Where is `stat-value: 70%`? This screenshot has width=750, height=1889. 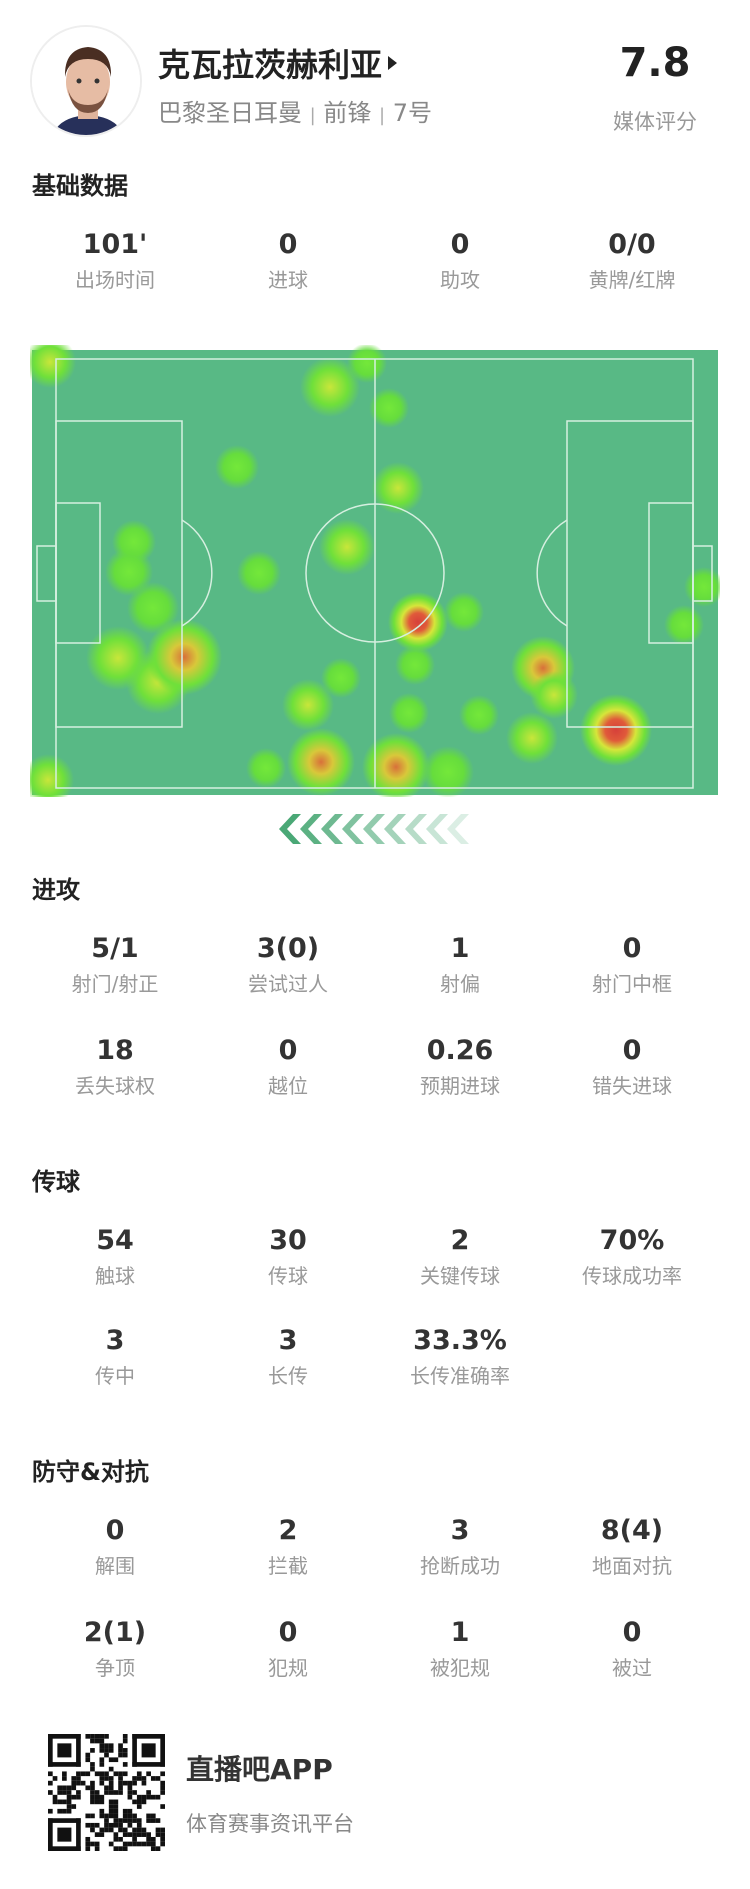 stat-value: 70% is located at coordinates (632, 1240).